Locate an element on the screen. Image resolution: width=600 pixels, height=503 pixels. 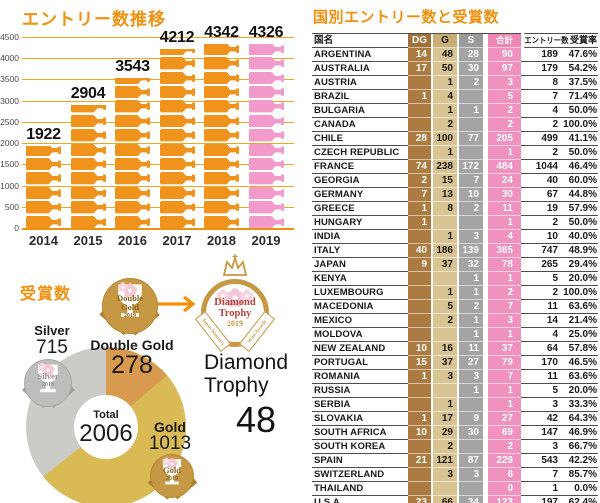
table-row: U.S.A. 23 66 34 123 197 62.4% is located at coordinates (455, 499).